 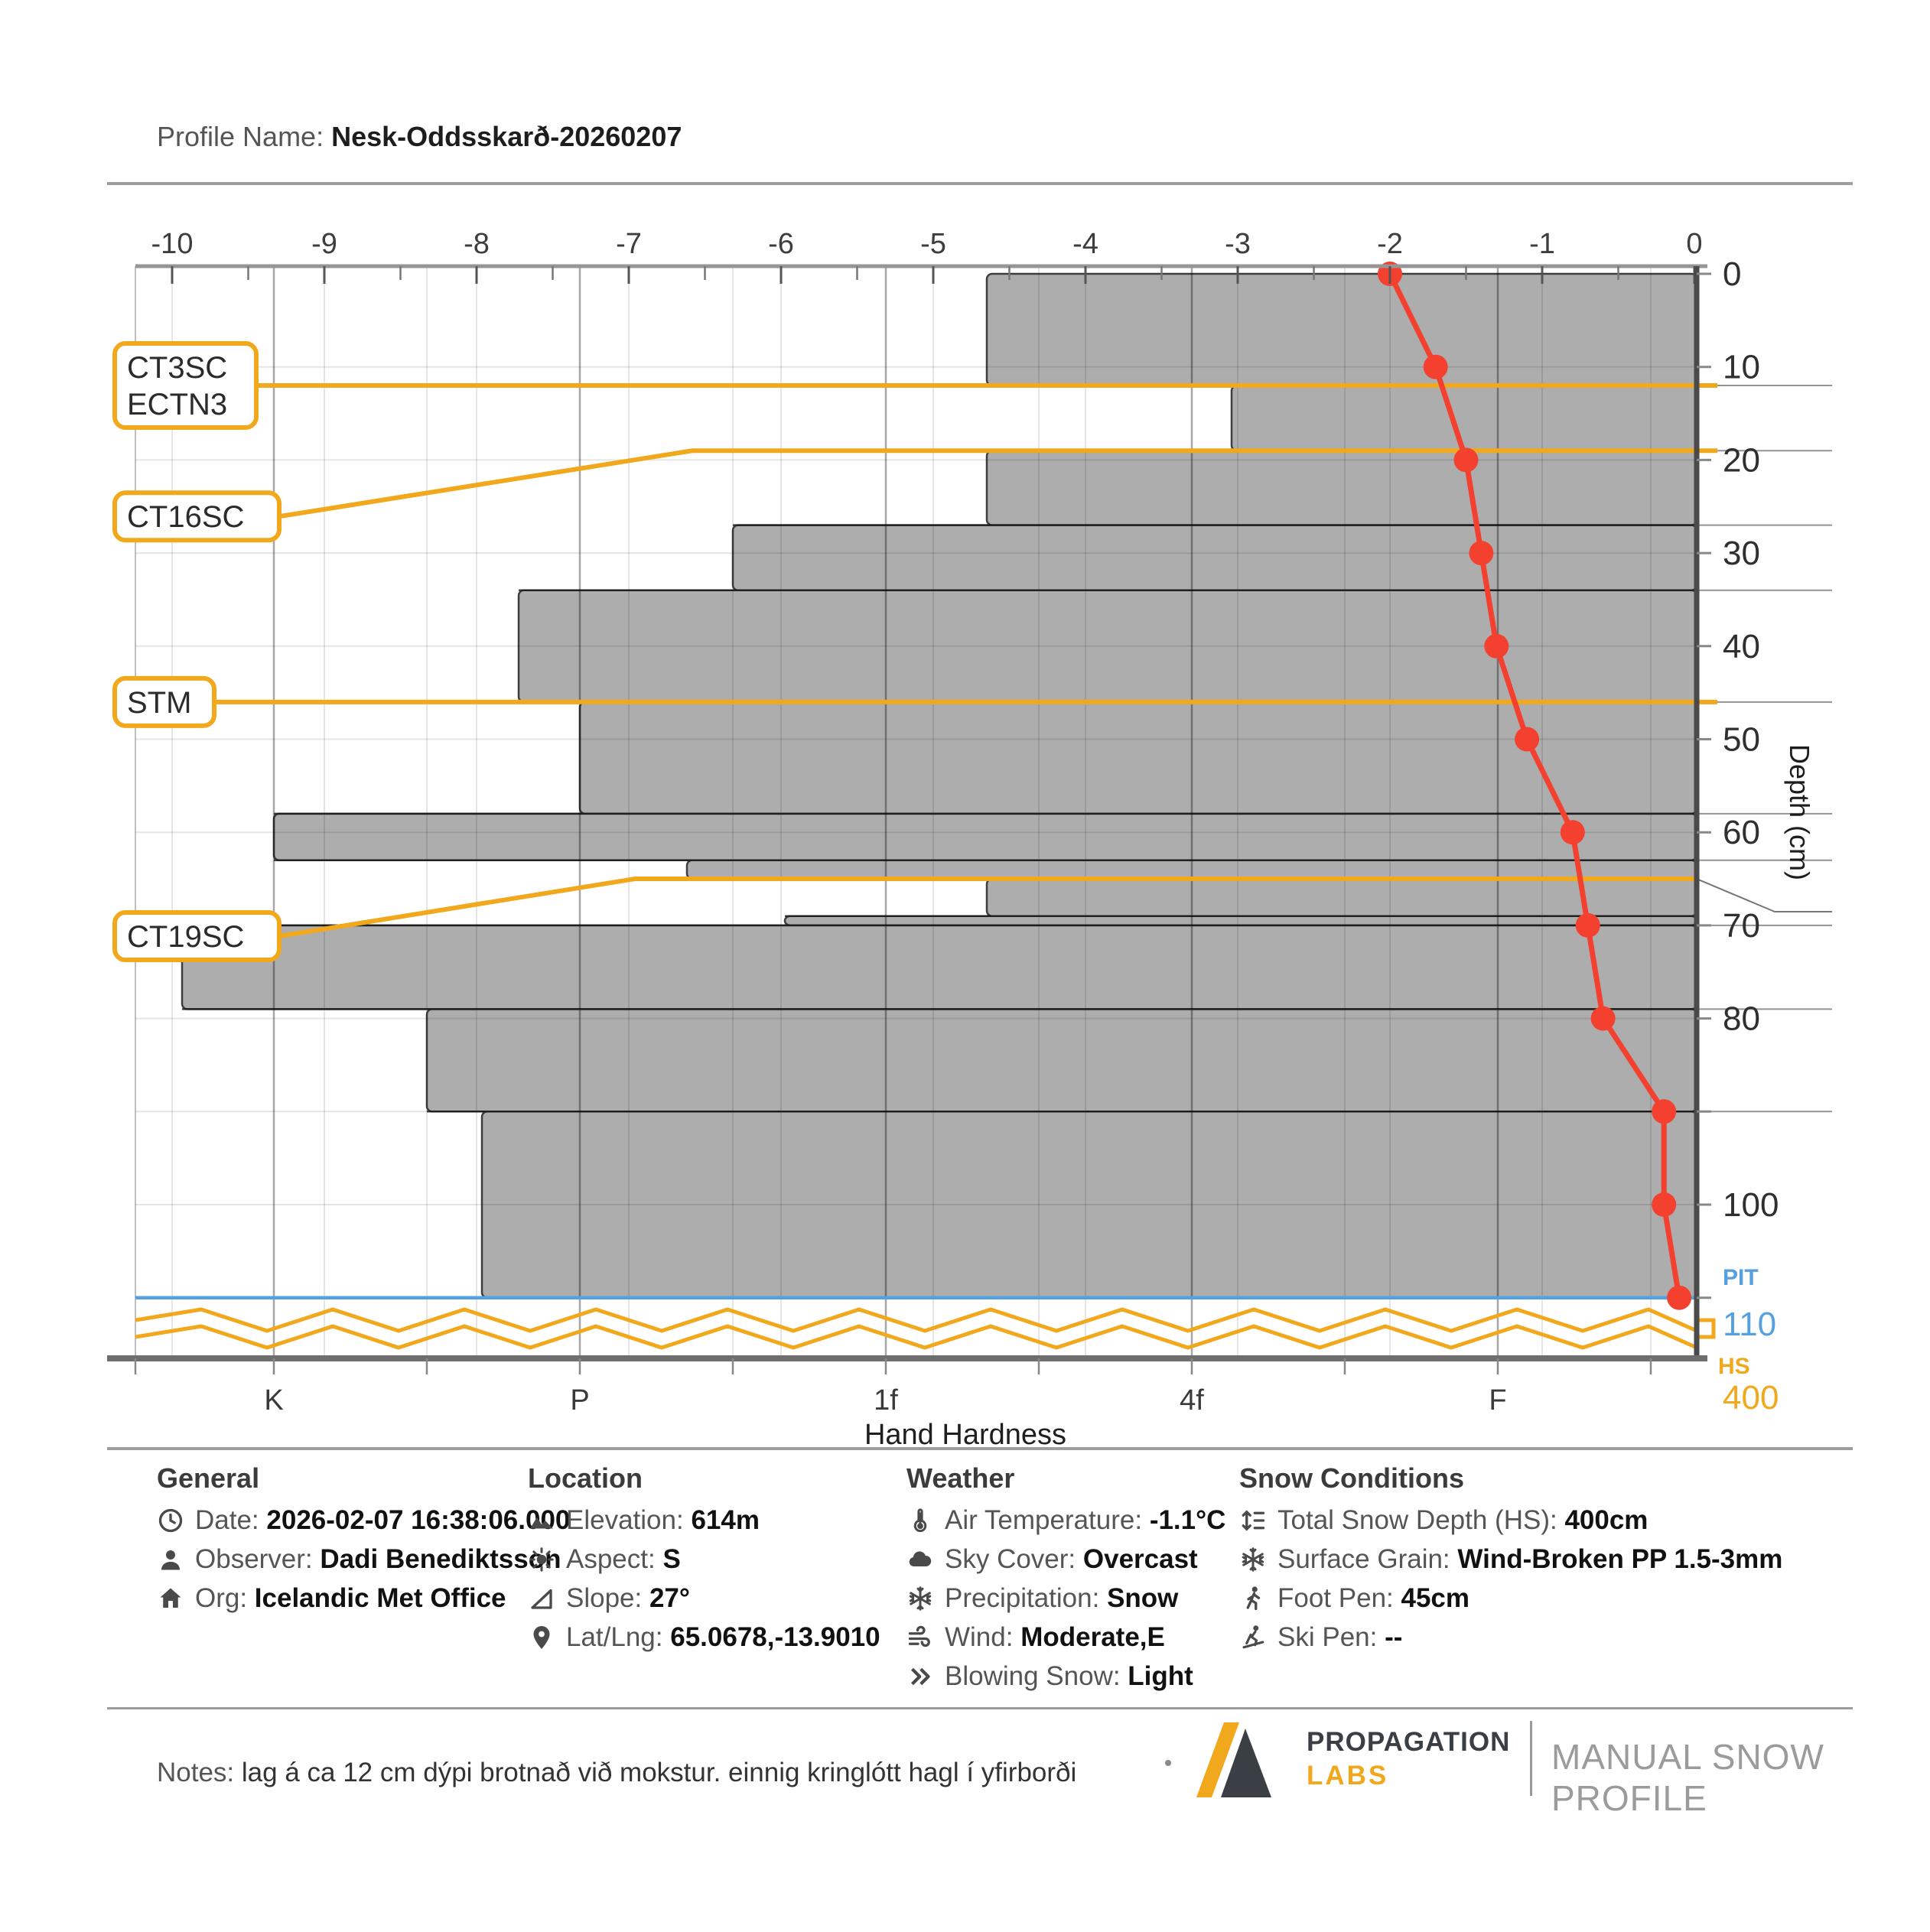 I want to click on depth-tick-label: 0, so click(x=1732, y=274).